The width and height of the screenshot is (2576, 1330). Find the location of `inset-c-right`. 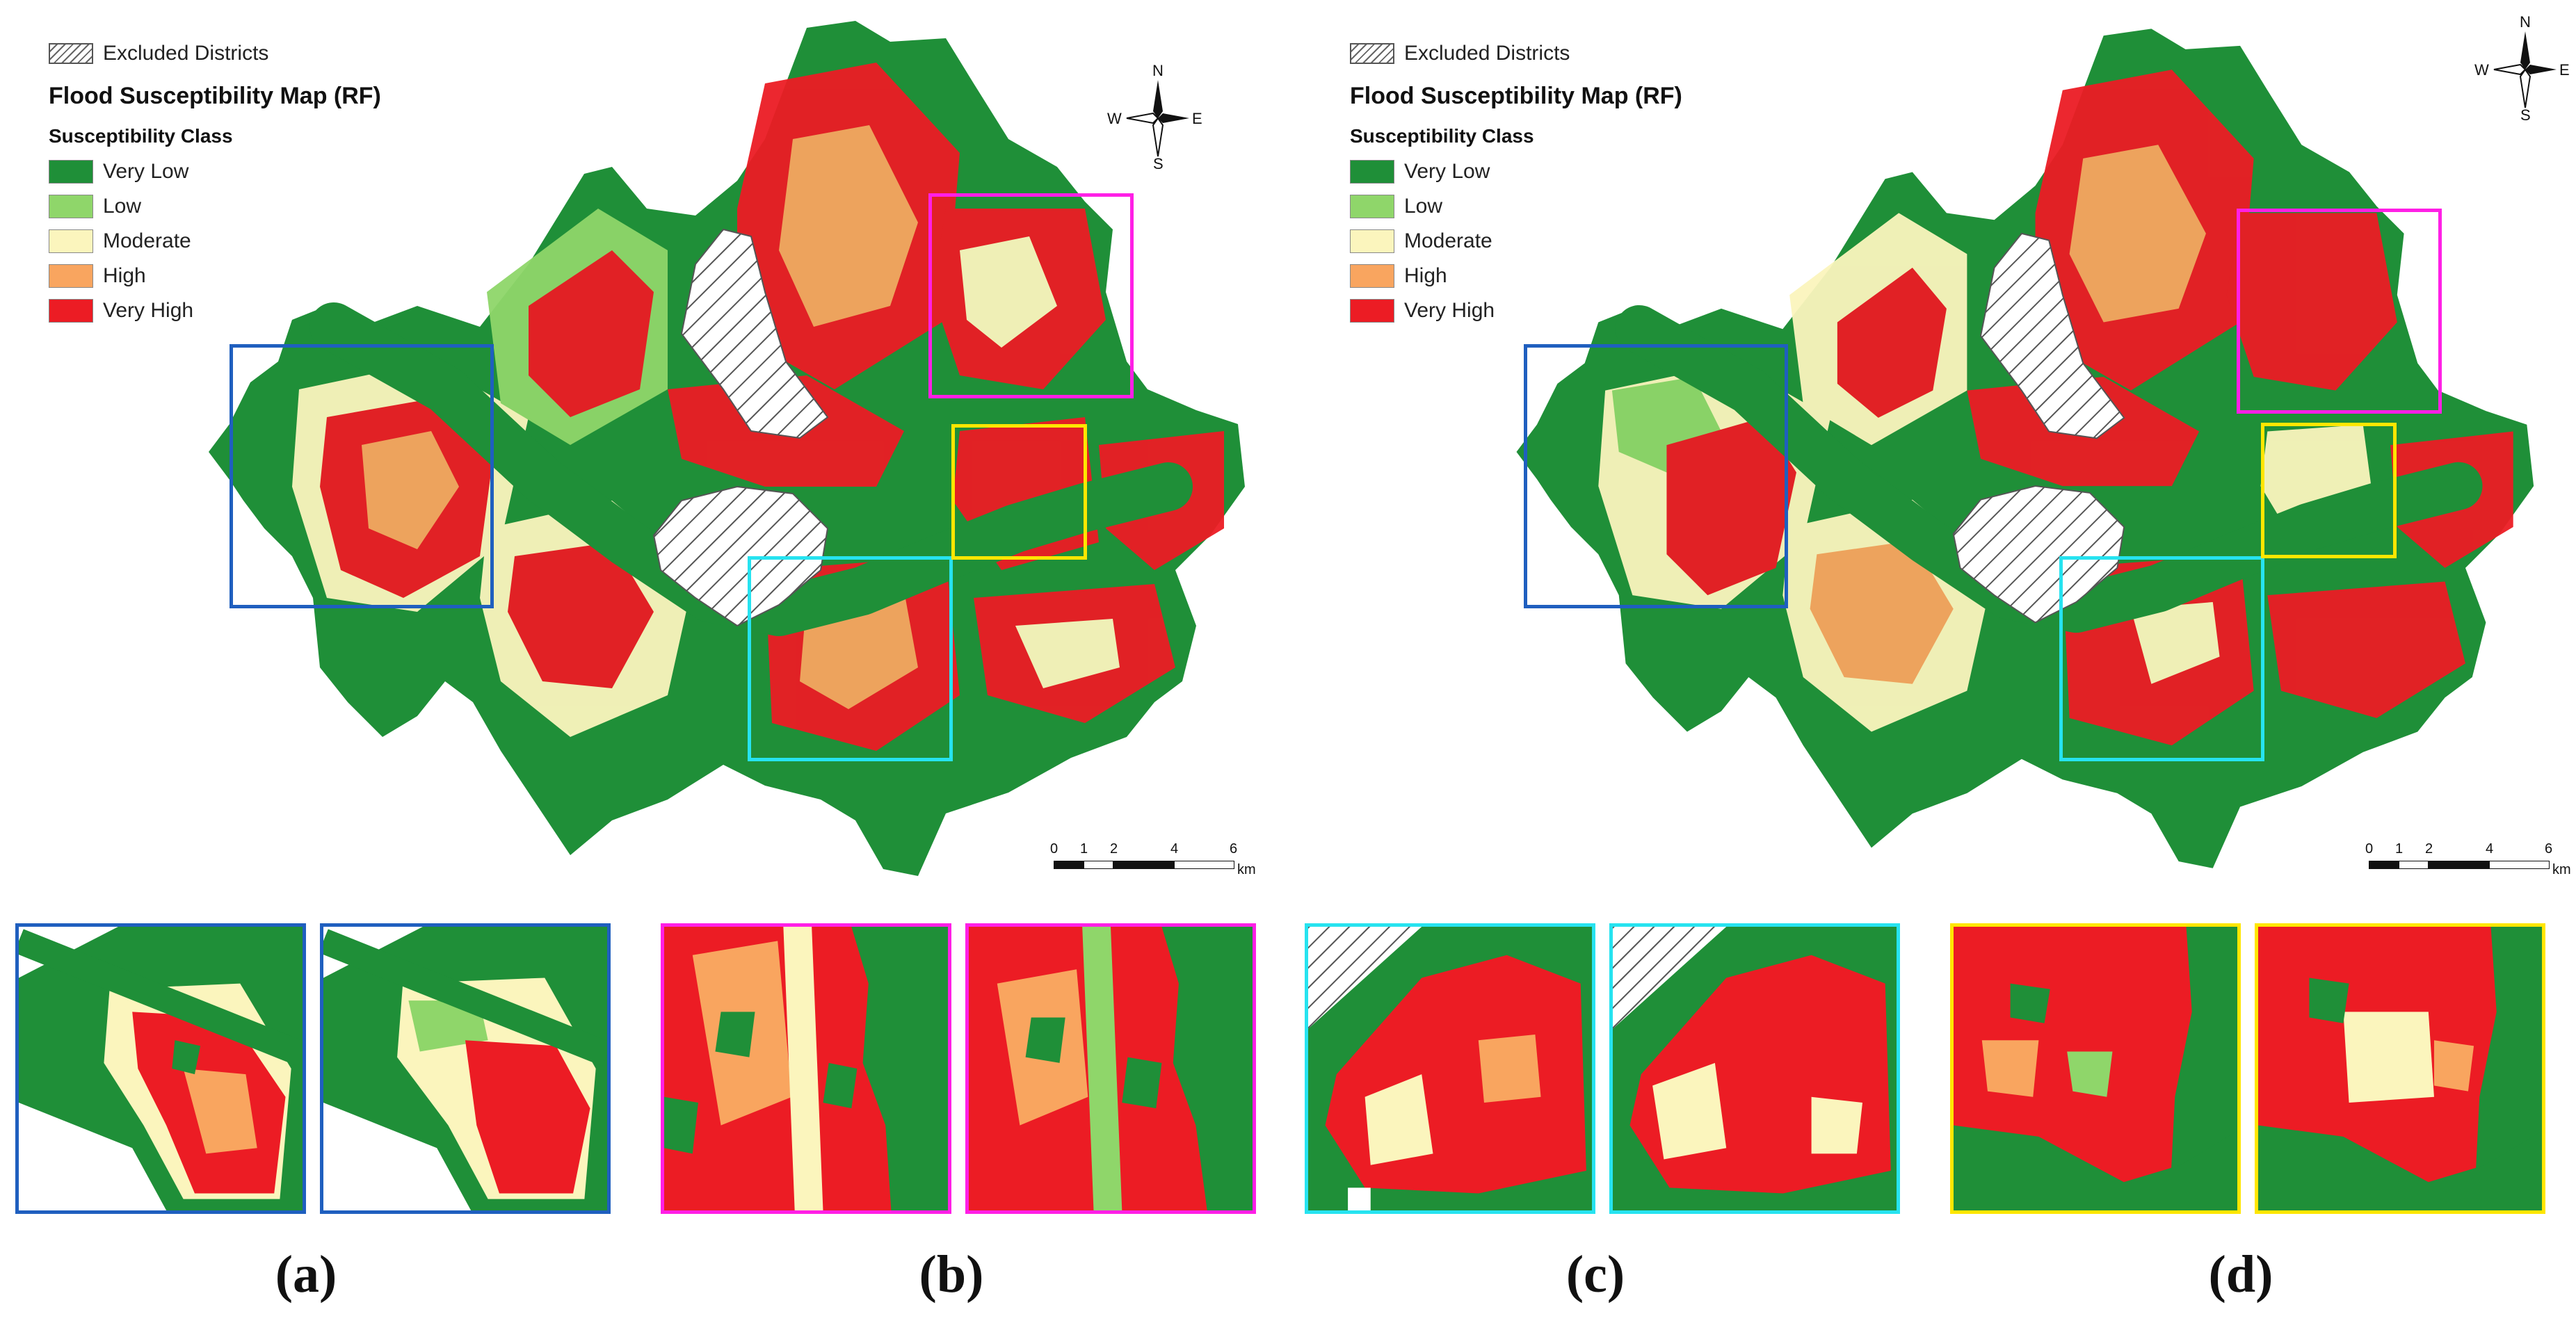

inset-c-right is located at coordinates (1755, 1068).